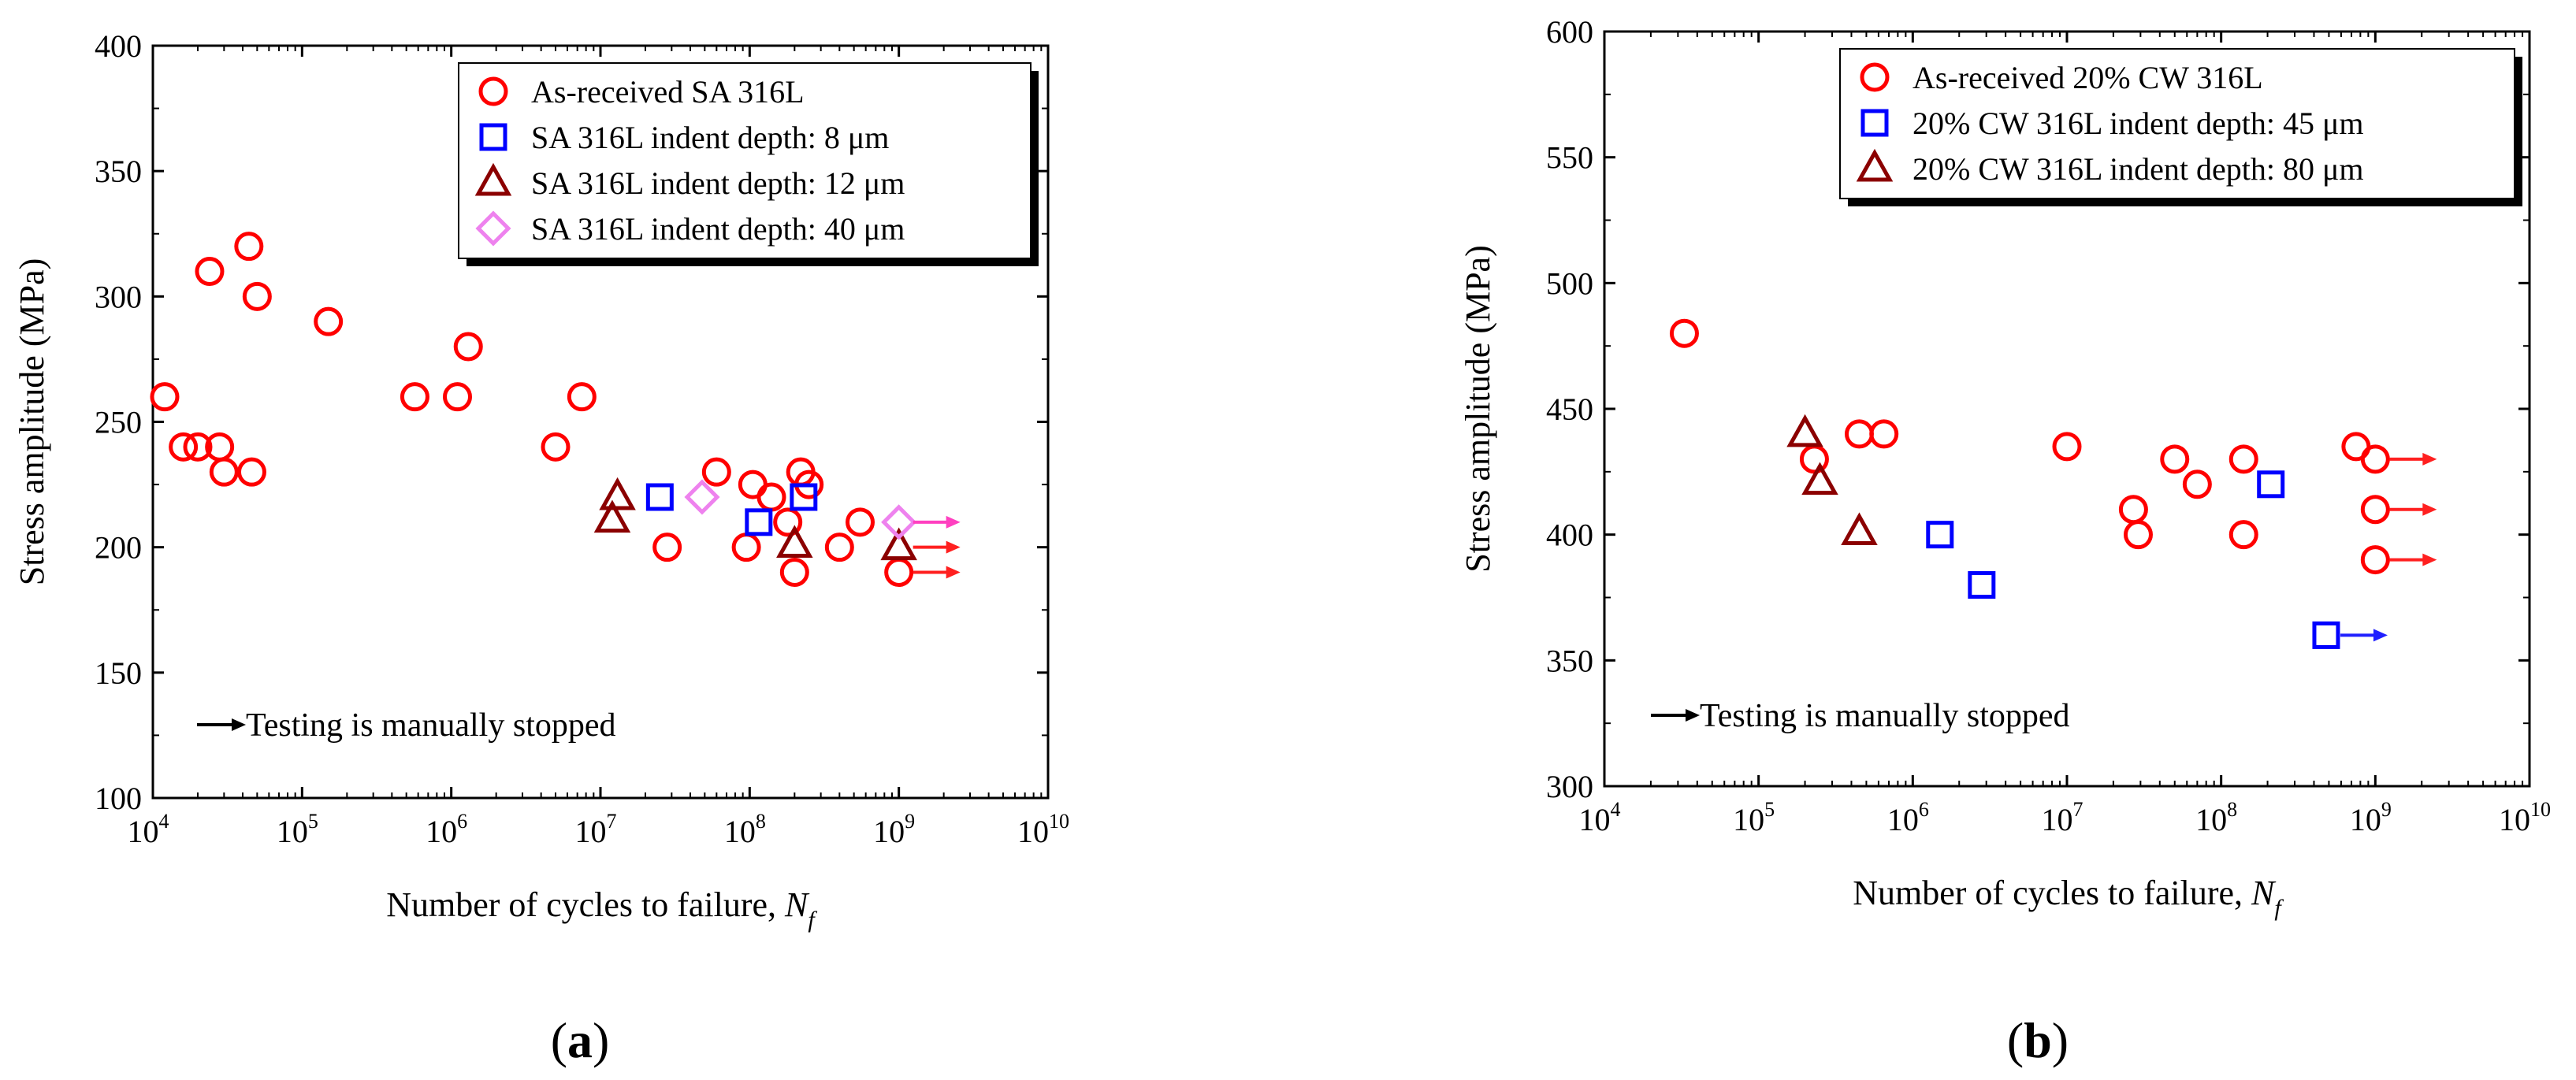 This screenshot has width=2576, height=1080. I want to click on y-tick-label: 100, so click(118, 798).